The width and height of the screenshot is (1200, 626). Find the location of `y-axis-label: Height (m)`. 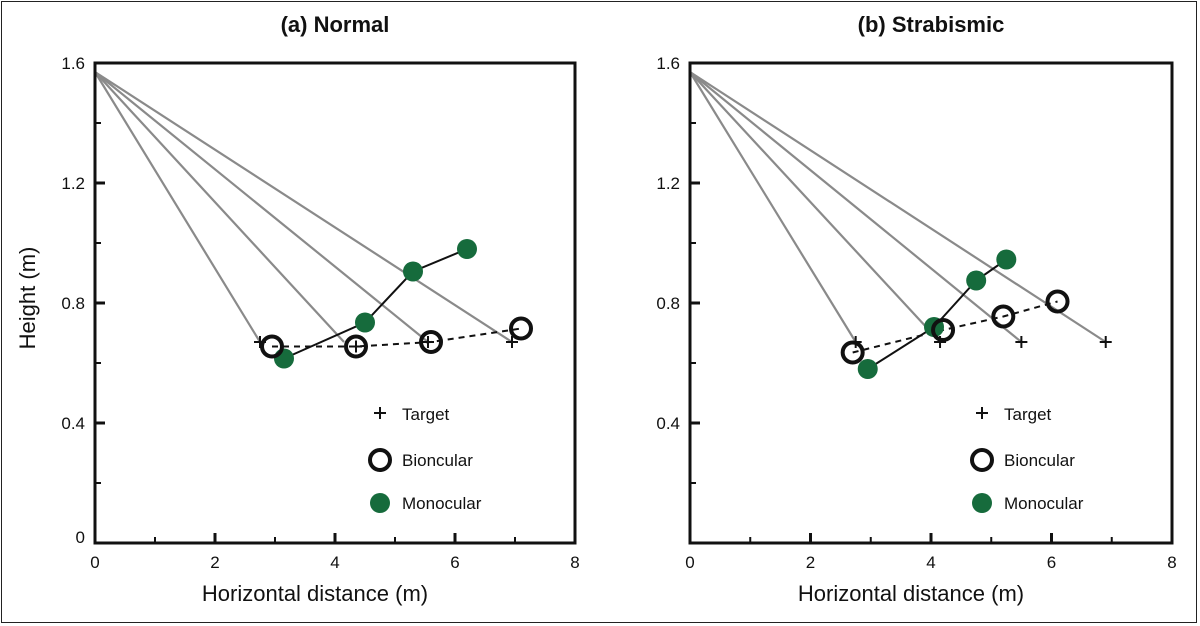

y-axis-label: Height (m) is located at coordinates (27, 298).